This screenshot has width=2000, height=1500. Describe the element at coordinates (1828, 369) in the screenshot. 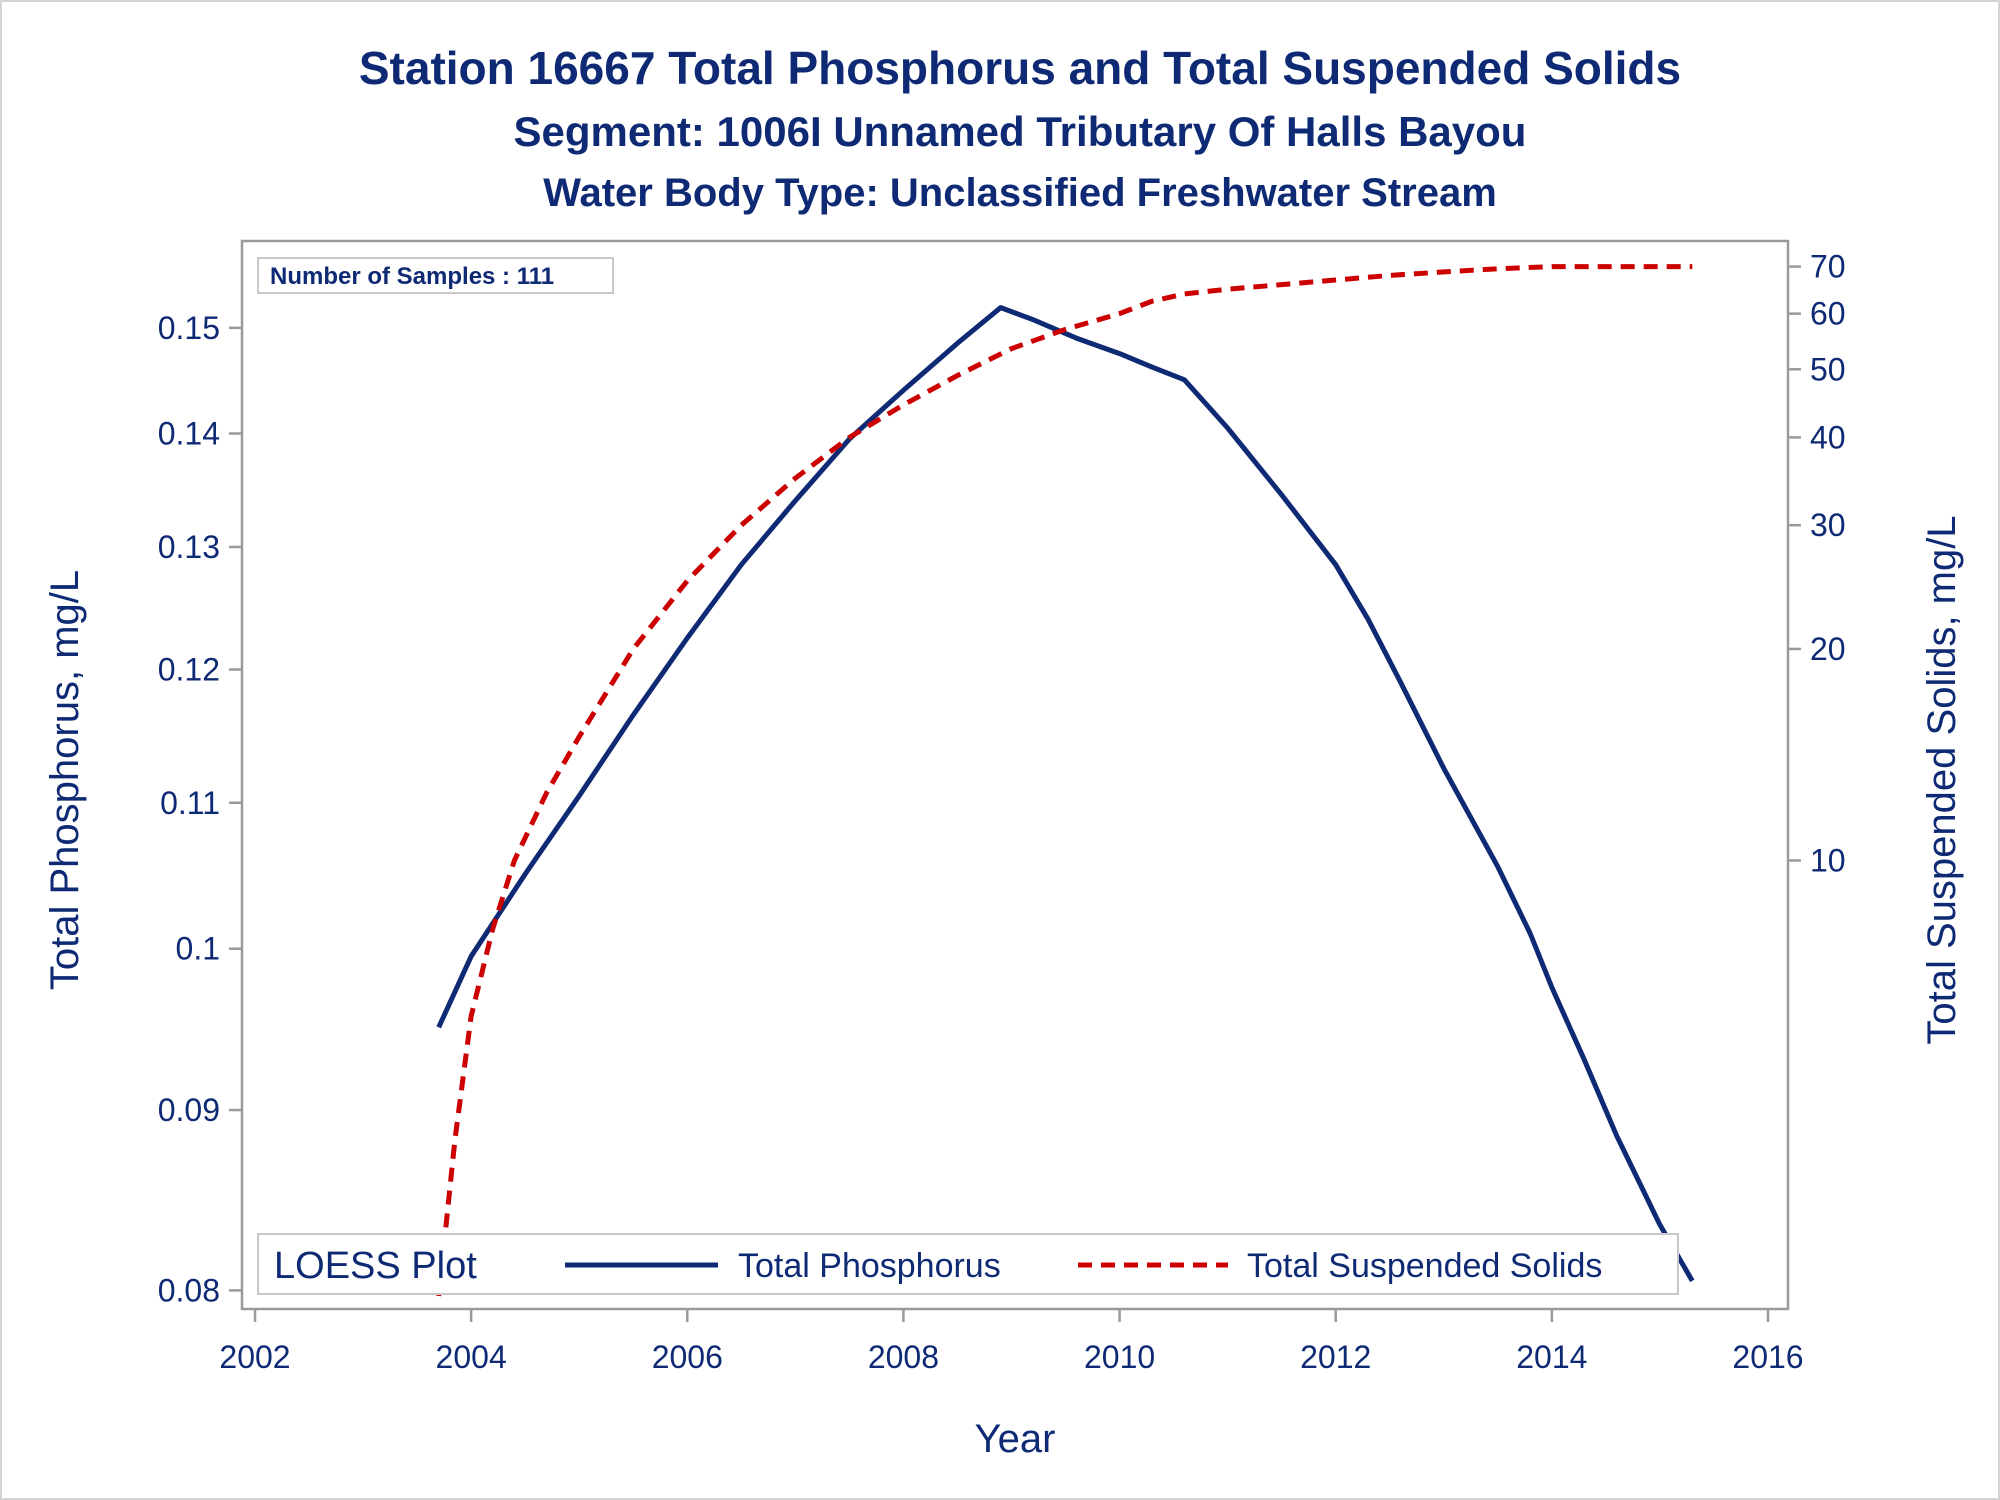

I see `y-right-tick-label: 50` at that location.